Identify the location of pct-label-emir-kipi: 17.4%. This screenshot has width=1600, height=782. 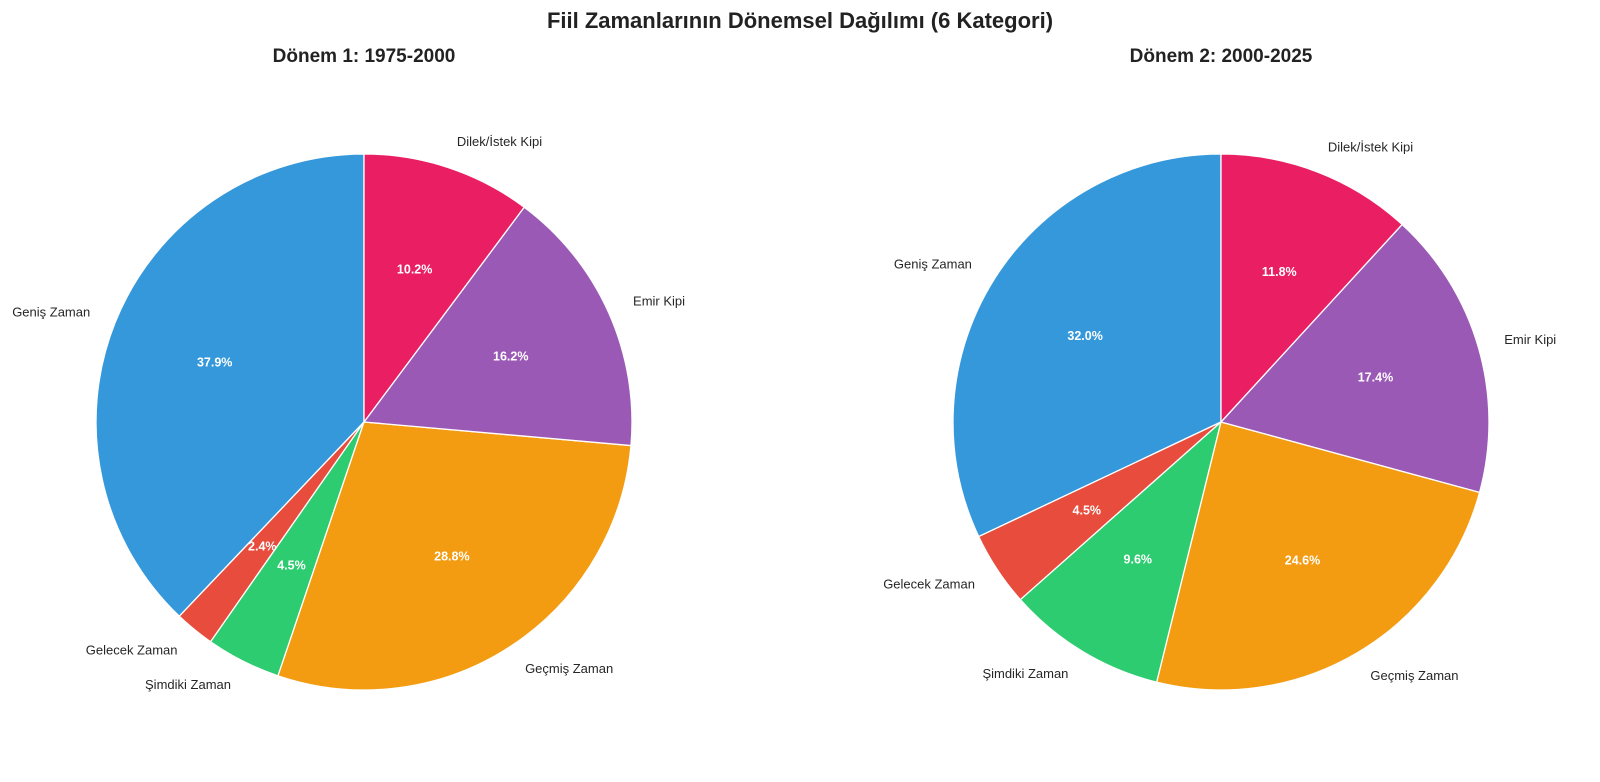
(1375, 377).